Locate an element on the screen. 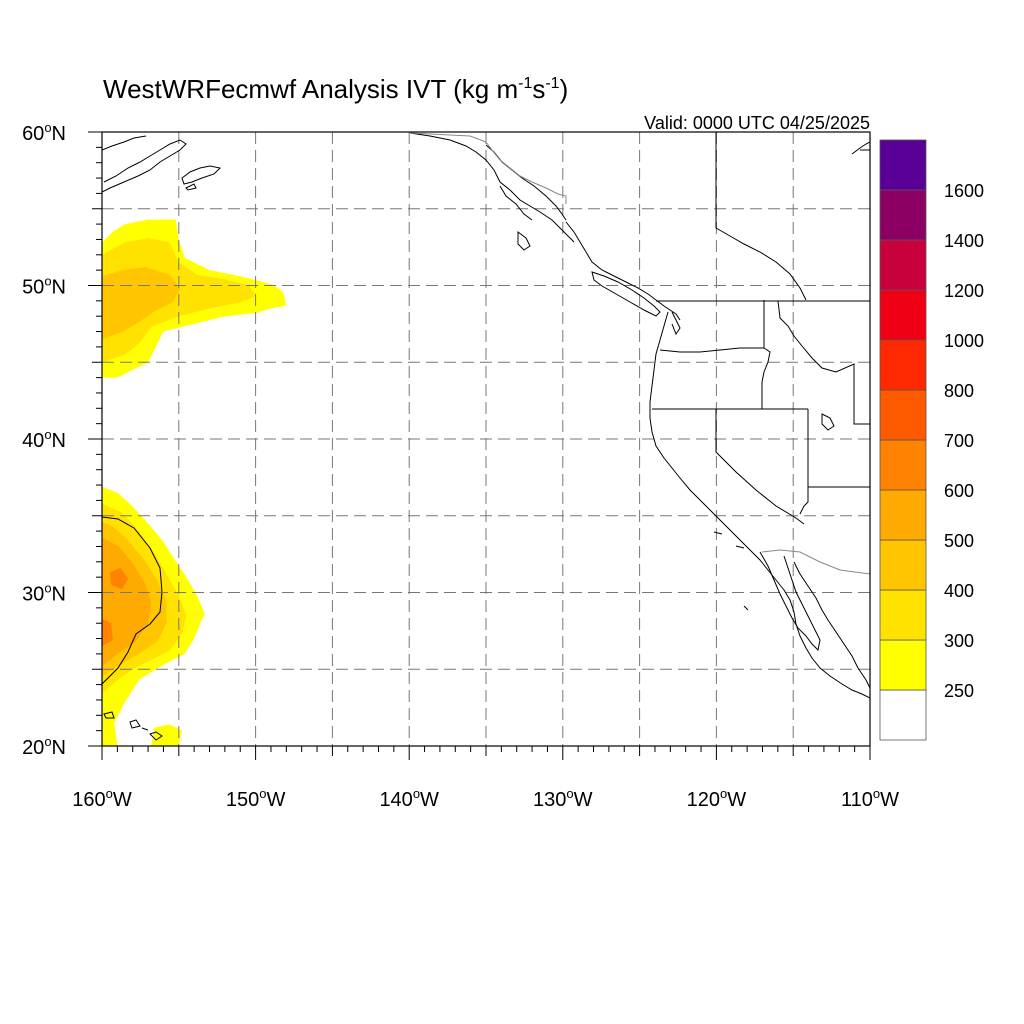 The image size is (1024, 1024). title-sup2: -1 is located at coordinates (552, 83).